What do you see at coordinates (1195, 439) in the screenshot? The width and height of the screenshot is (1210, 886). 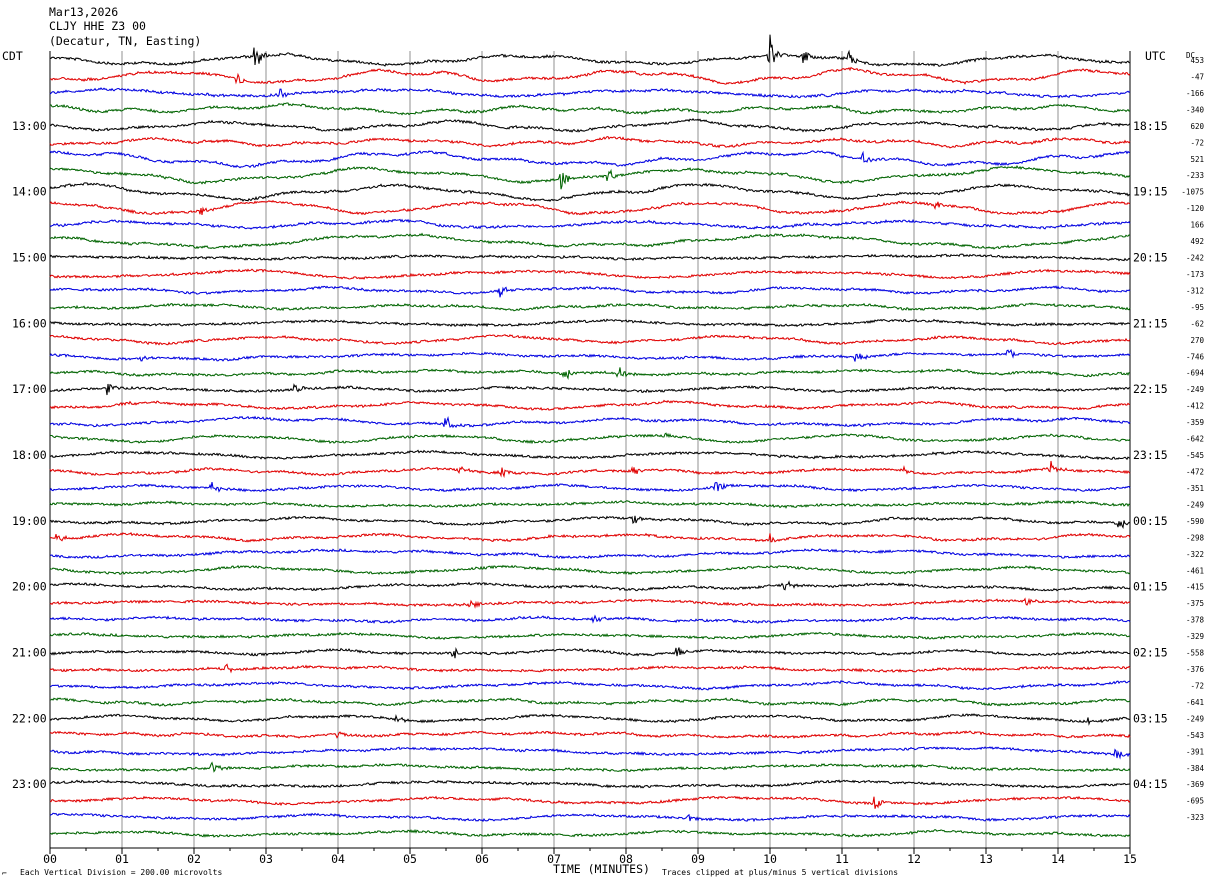 I see `dc-offset-label: -642` at bounding box center [1195, 439].